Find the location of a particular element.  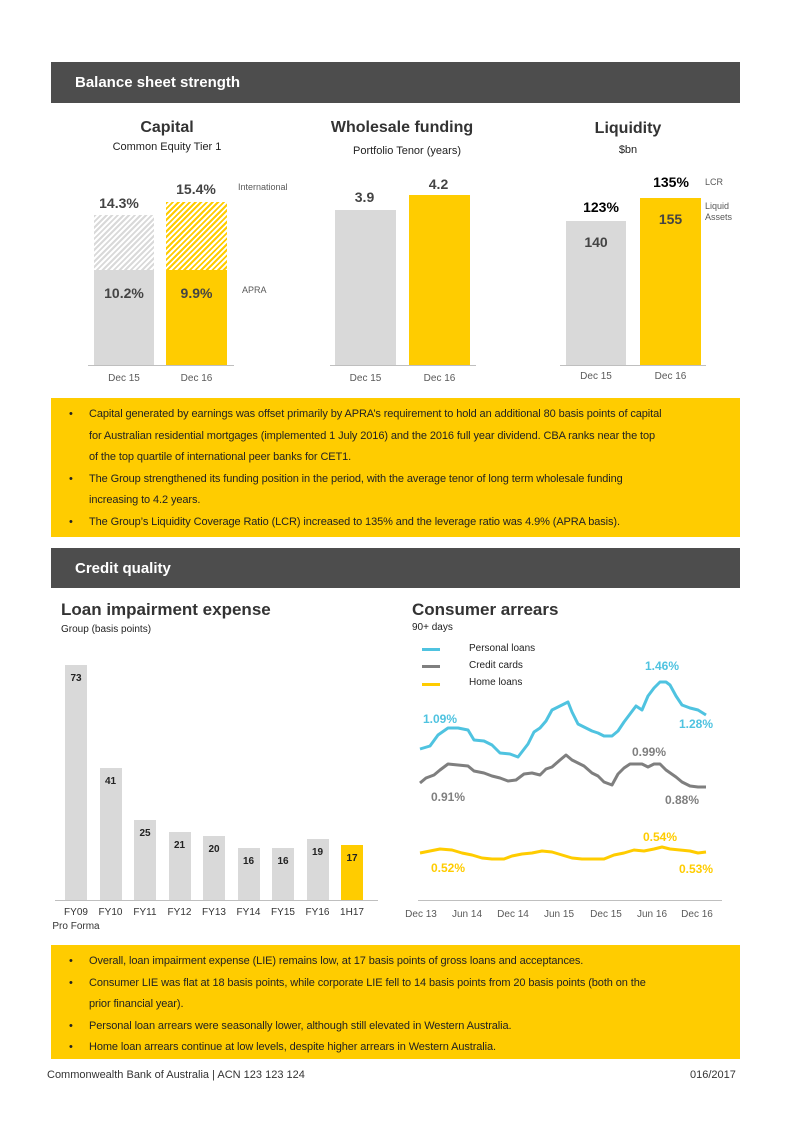

data-label-home-start: 0.52% is located at coordinates (448, 868).